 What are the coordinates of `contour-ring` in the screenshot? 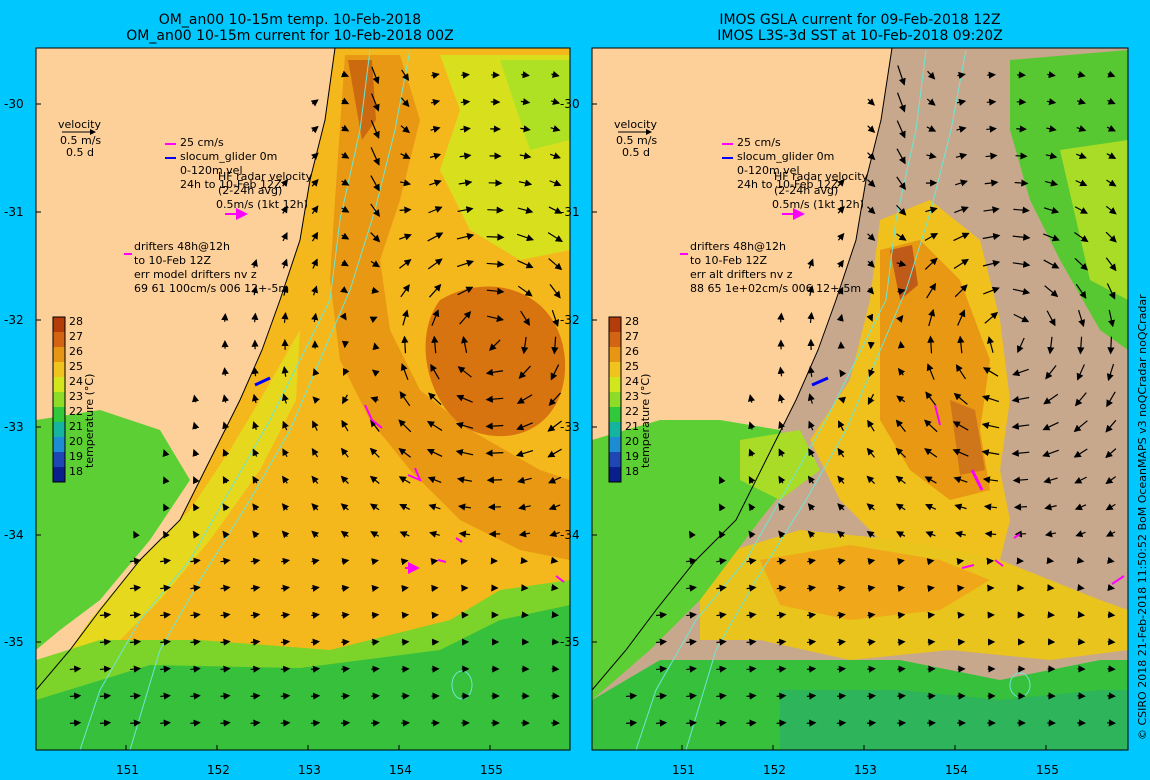 It's located at (462, 685).